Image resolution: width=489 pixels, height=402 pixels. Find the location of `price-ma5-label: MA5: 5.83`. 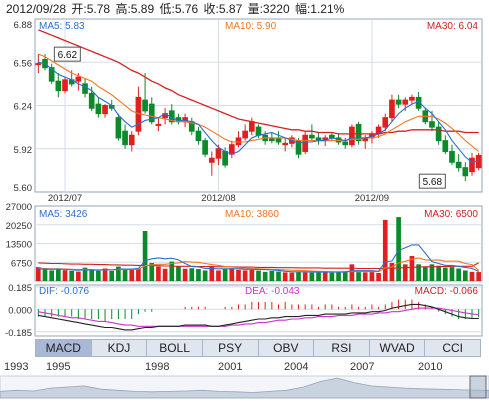

price-ma5-label: MA5: 5.83 is located at coordinates (62, 26).